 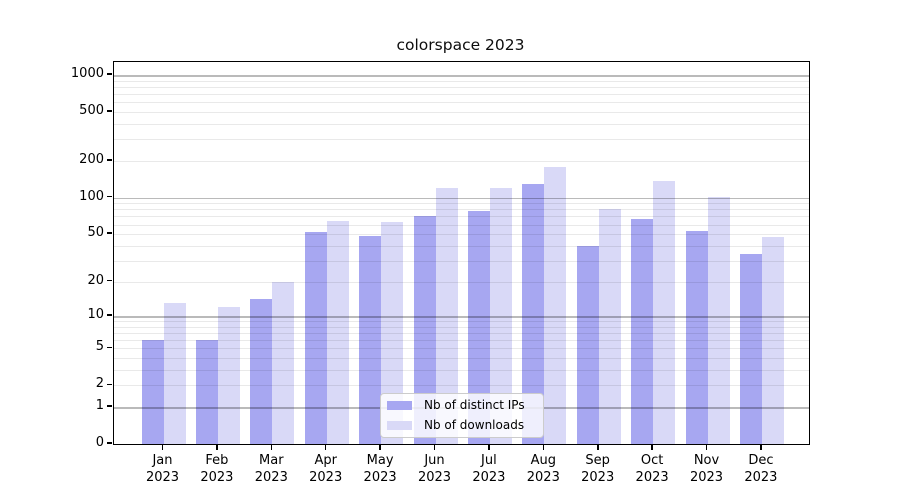 I want to click on chart-title: colorspace 2023, so click(x=460, y=45).